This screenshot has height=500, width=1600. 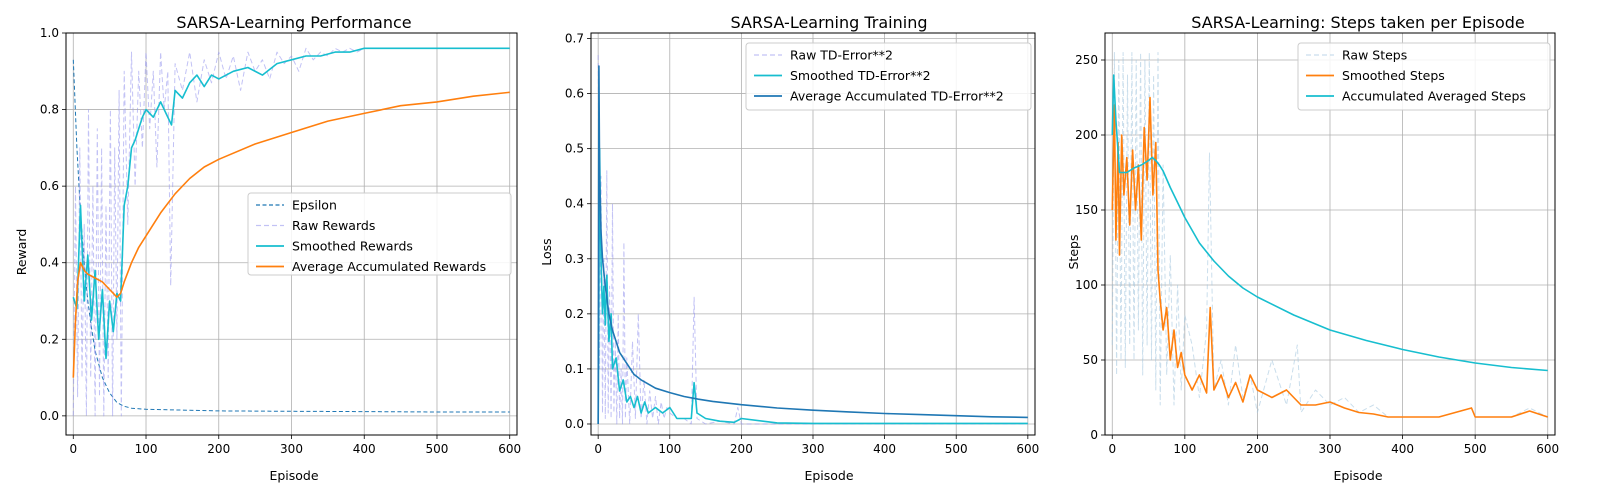 What do you see at coordinates (333, 225) in the screenshot?
I see `legend-label: Raw Rewards` at bounding box center [333, 225].